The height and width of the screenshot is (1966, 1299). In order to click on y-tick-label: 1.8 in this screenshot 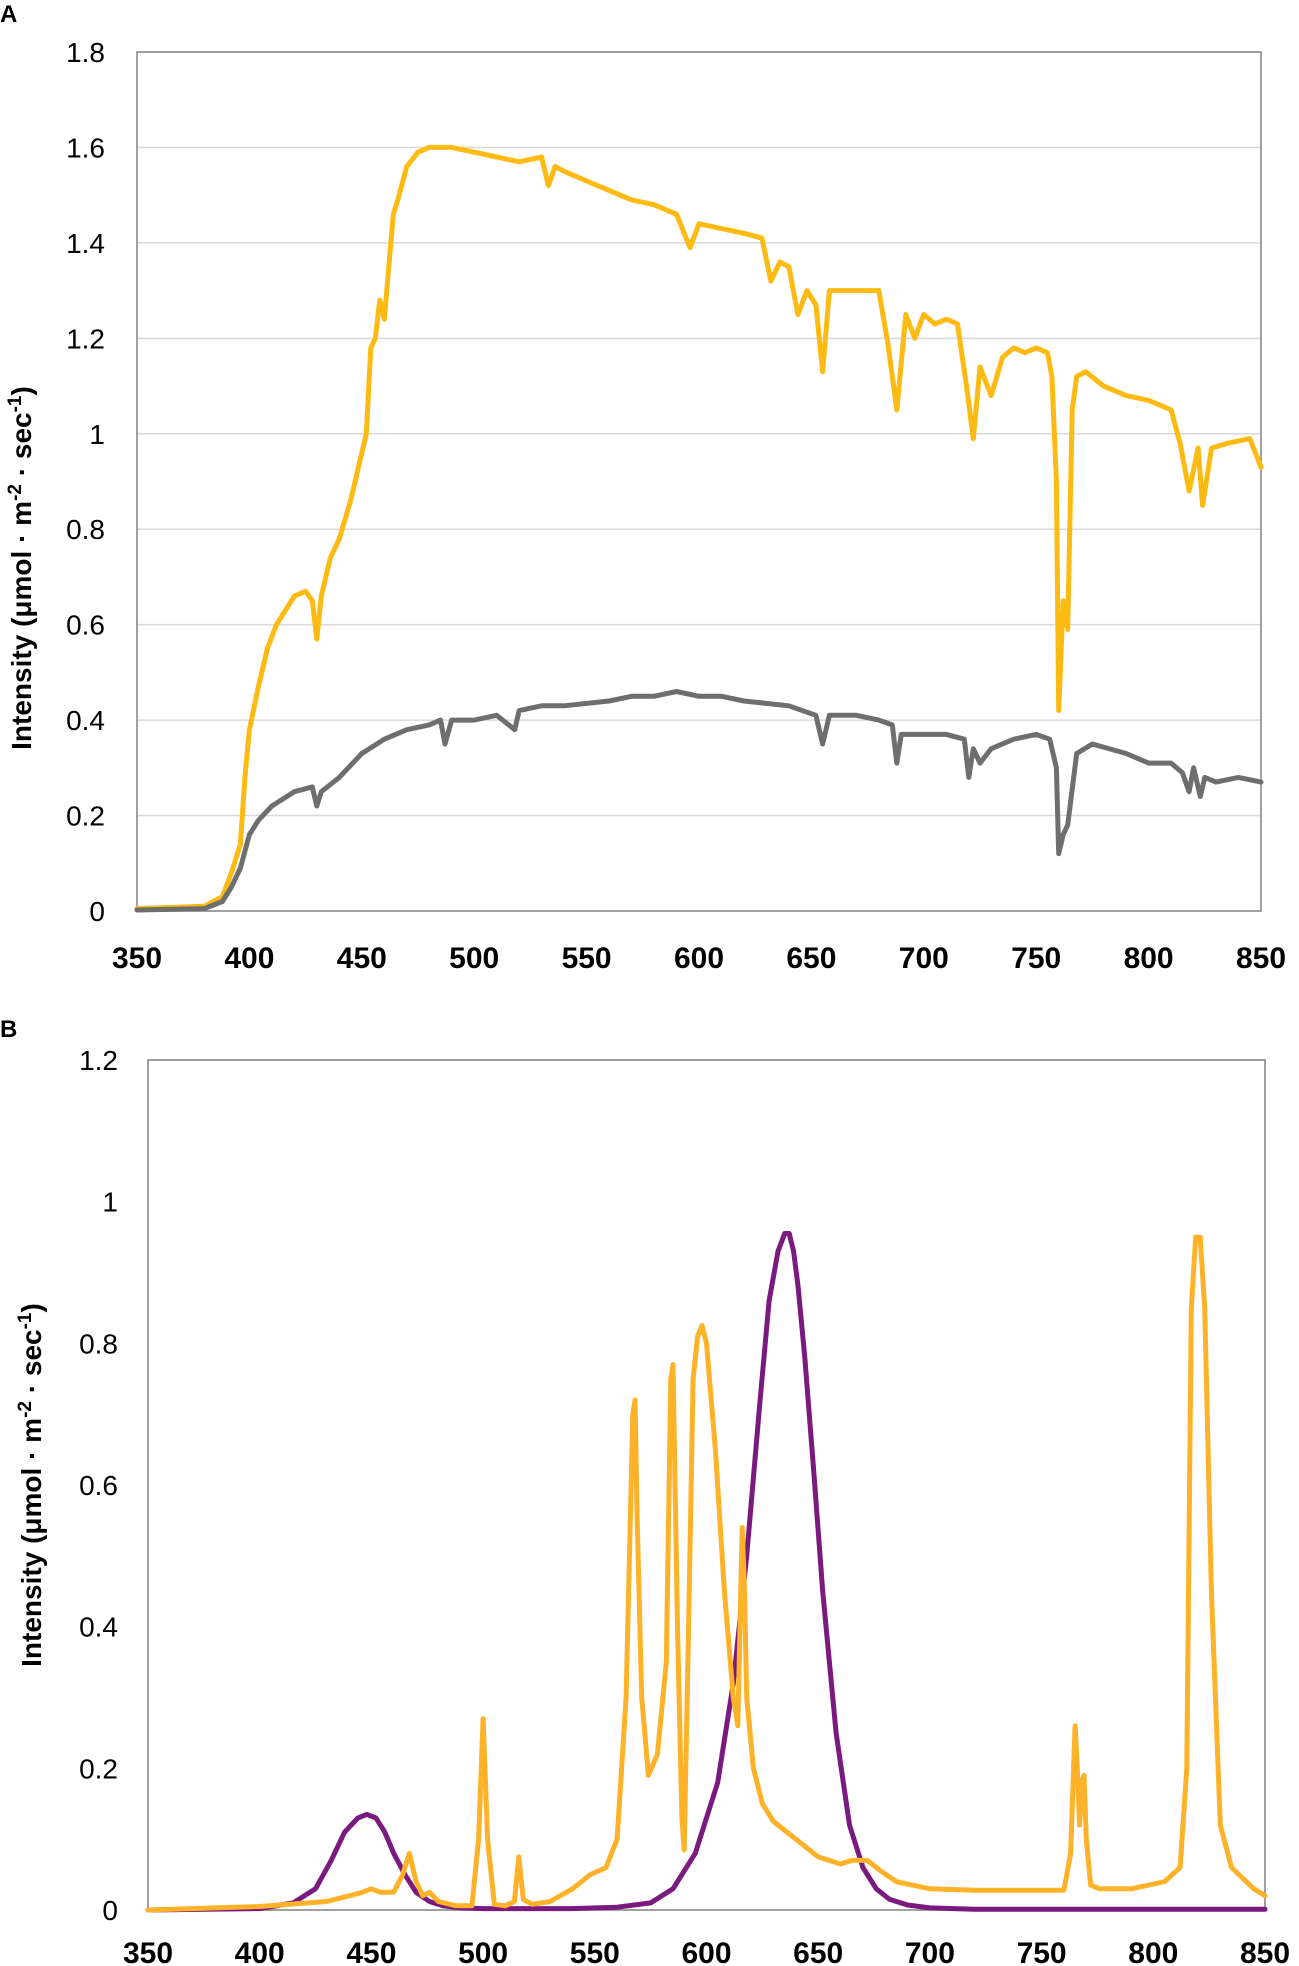, I will do `click(85, 52)`.